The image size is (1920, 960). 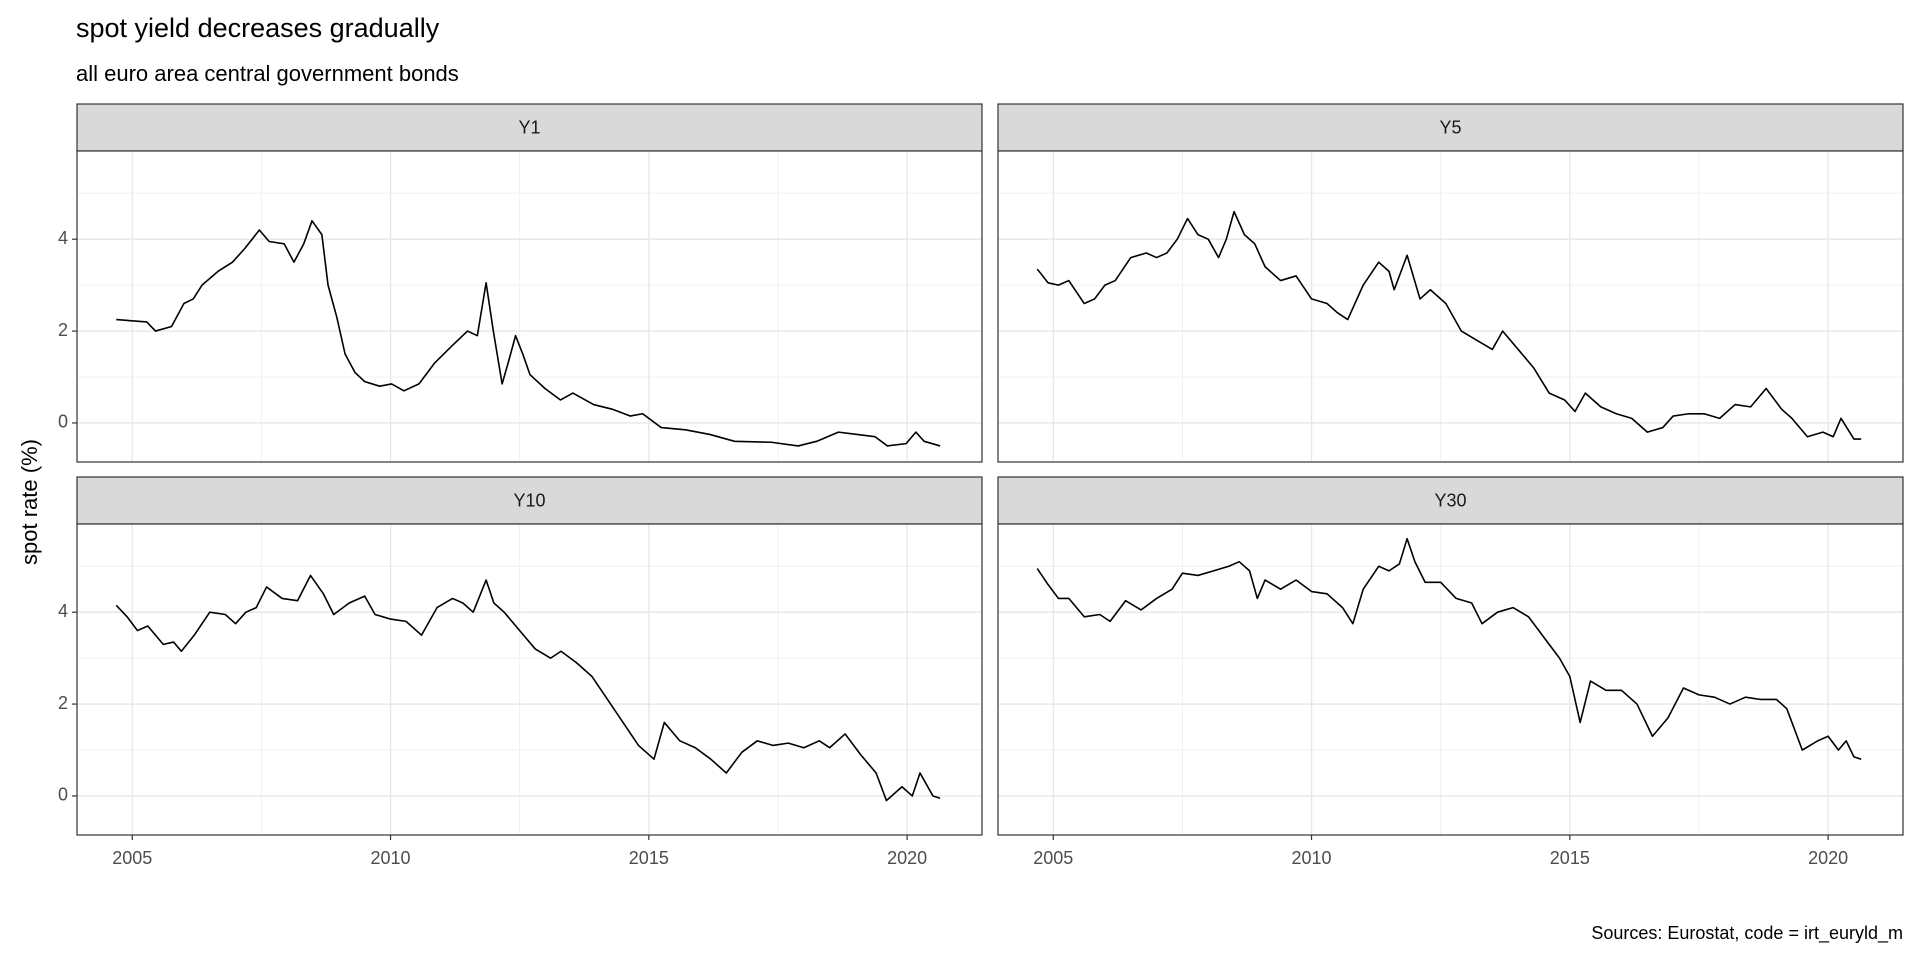 I want to click on strip-label: Y5, so click(x=1450, y=127).